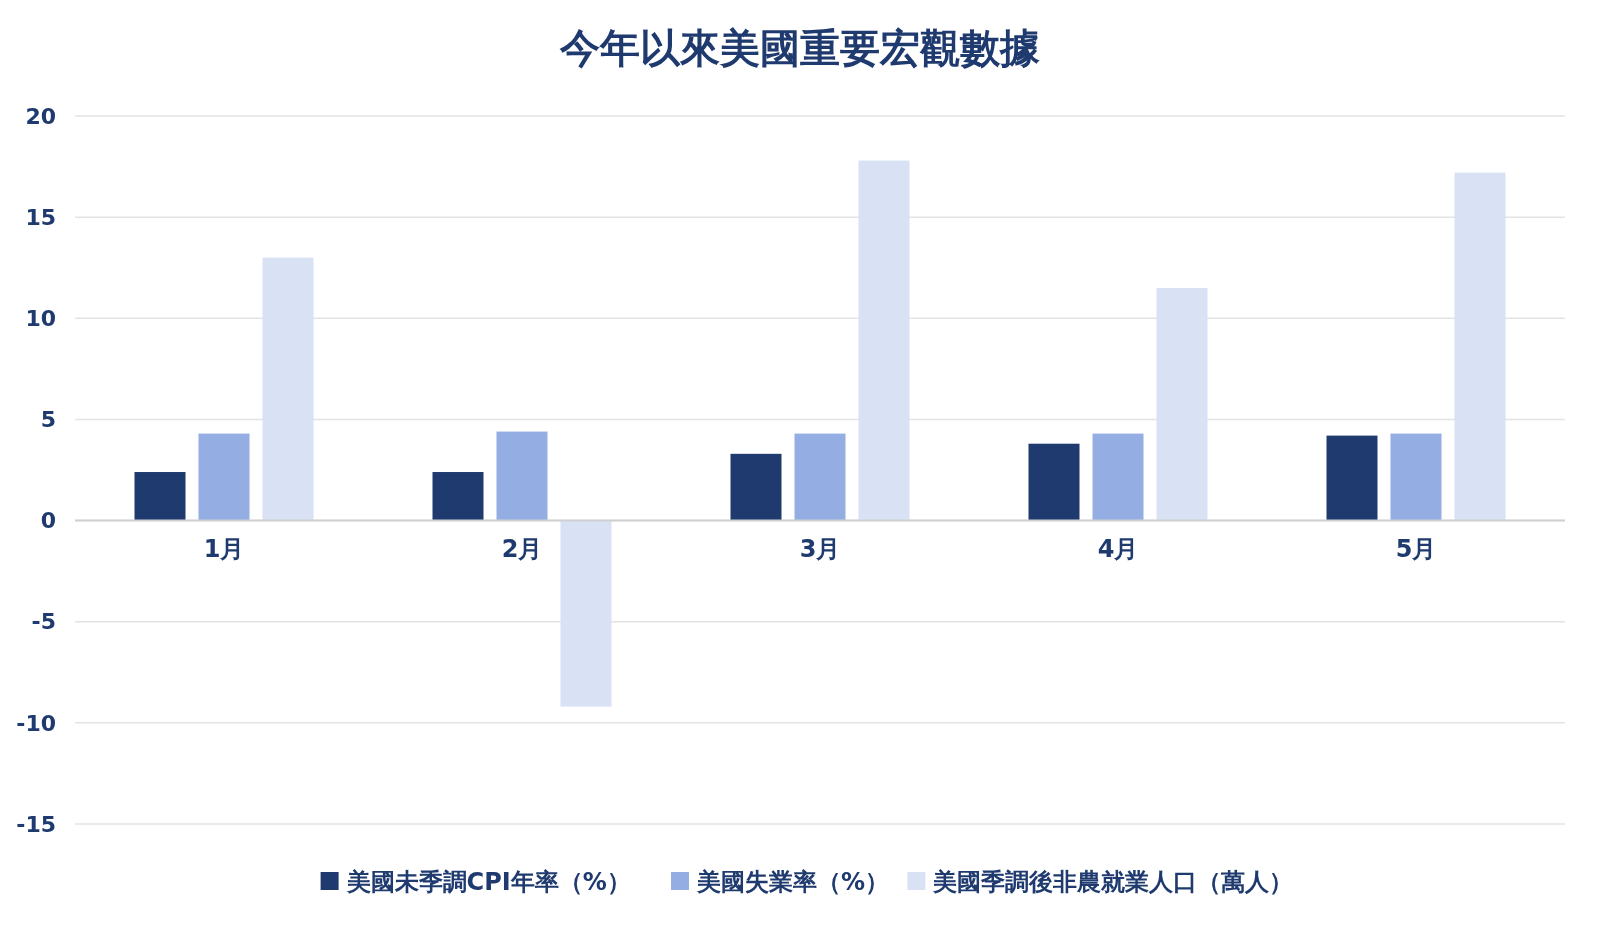 The image size is (1600, 927). Describe the element at coordinates (799, 48) in the screenshot. I see `chart-title: 今年以來美國重要宏觀數據` at that location.